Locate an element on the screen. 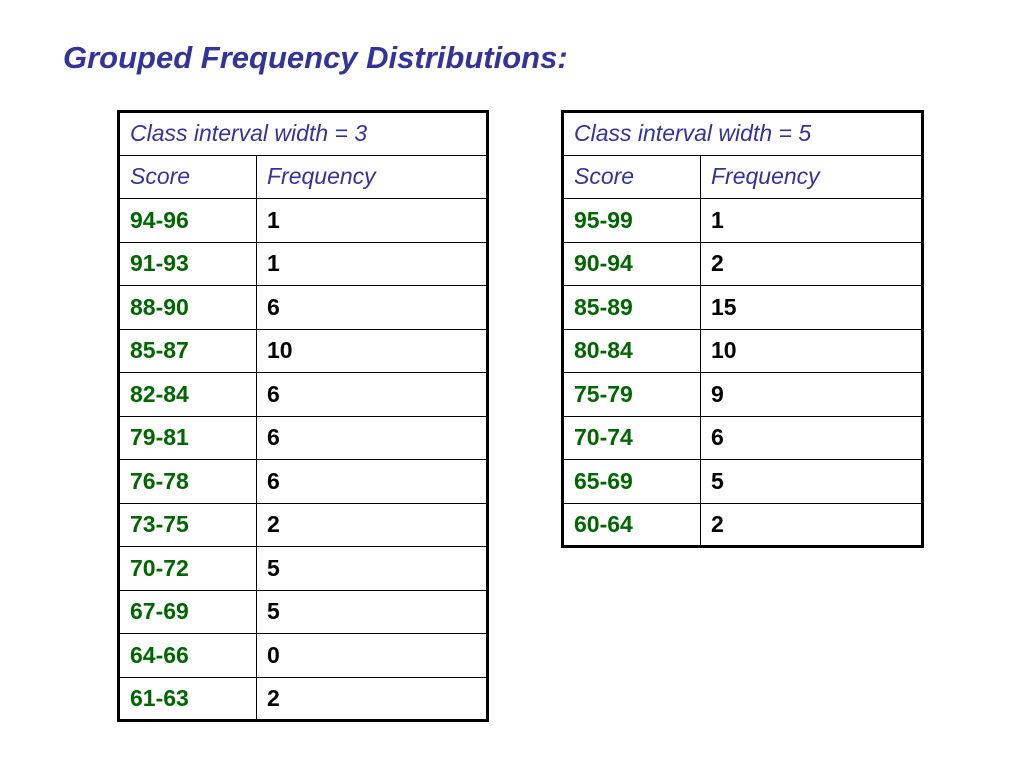 This screenshot has width=1024, height=768. table-row: 95-99 1 is located at coordinates (742, 220).